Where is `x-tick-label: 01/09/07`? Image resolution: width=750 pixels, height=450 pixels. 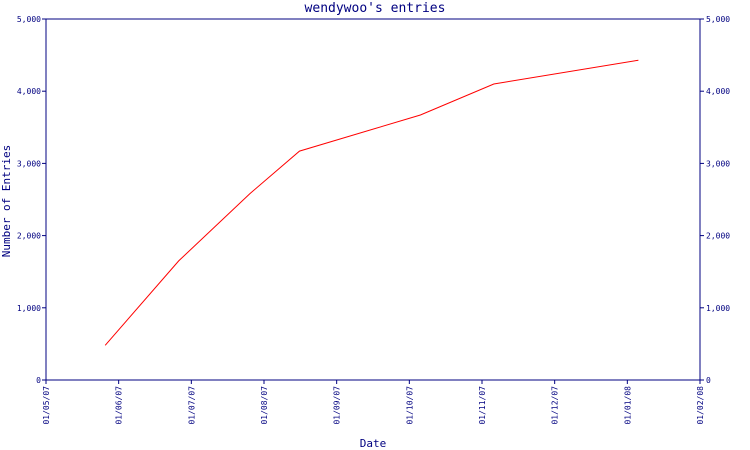 x-tick-label: 01/09/07 is located at coordinates (337, 405).